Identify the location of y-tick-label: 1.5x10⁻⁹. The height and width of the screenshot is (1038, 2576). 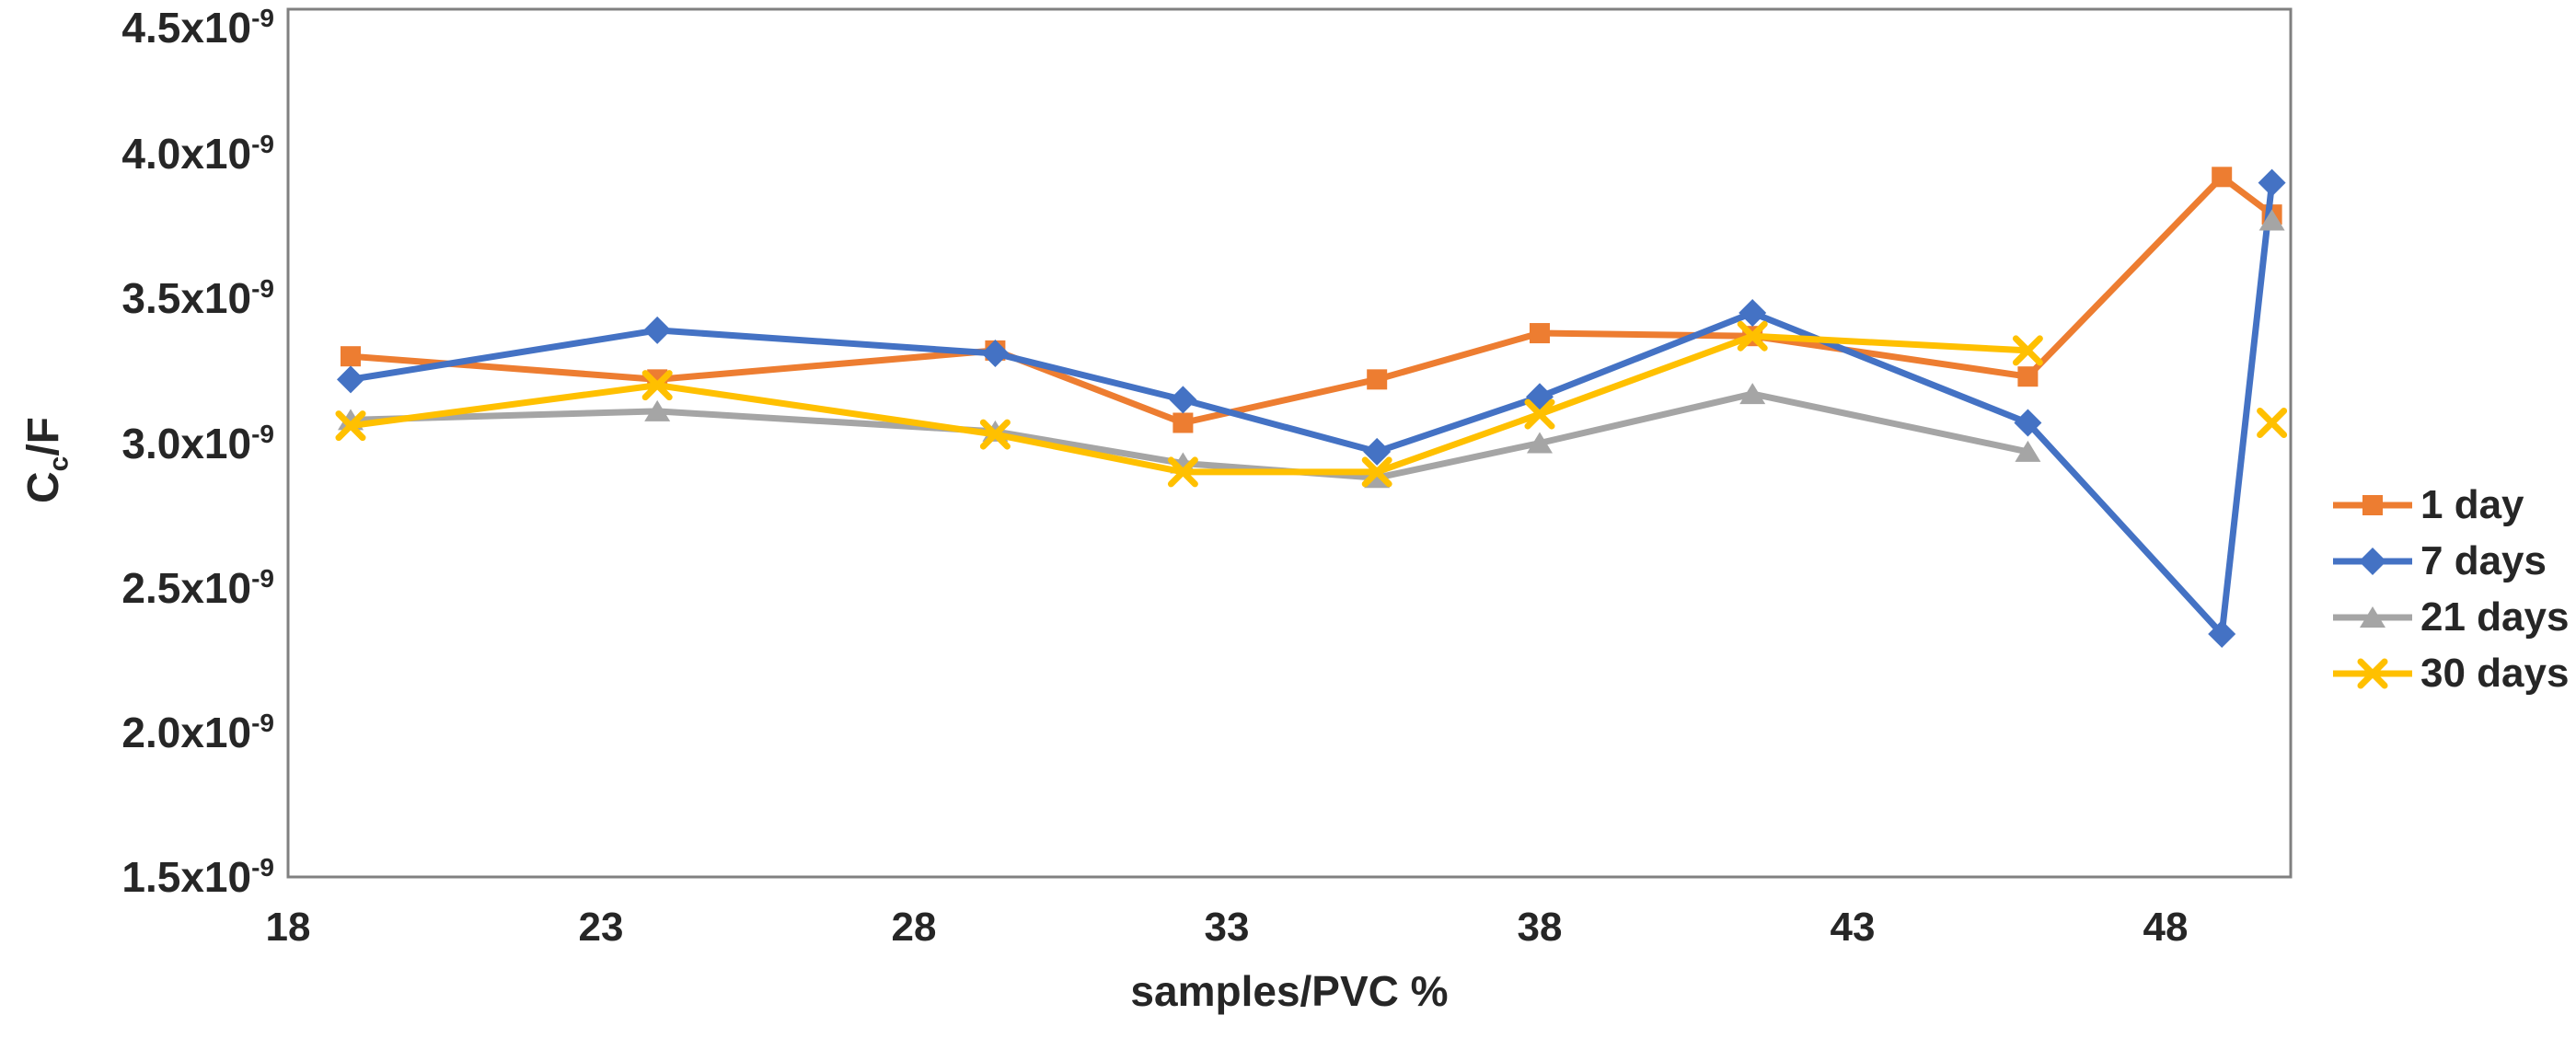
(198, 877).